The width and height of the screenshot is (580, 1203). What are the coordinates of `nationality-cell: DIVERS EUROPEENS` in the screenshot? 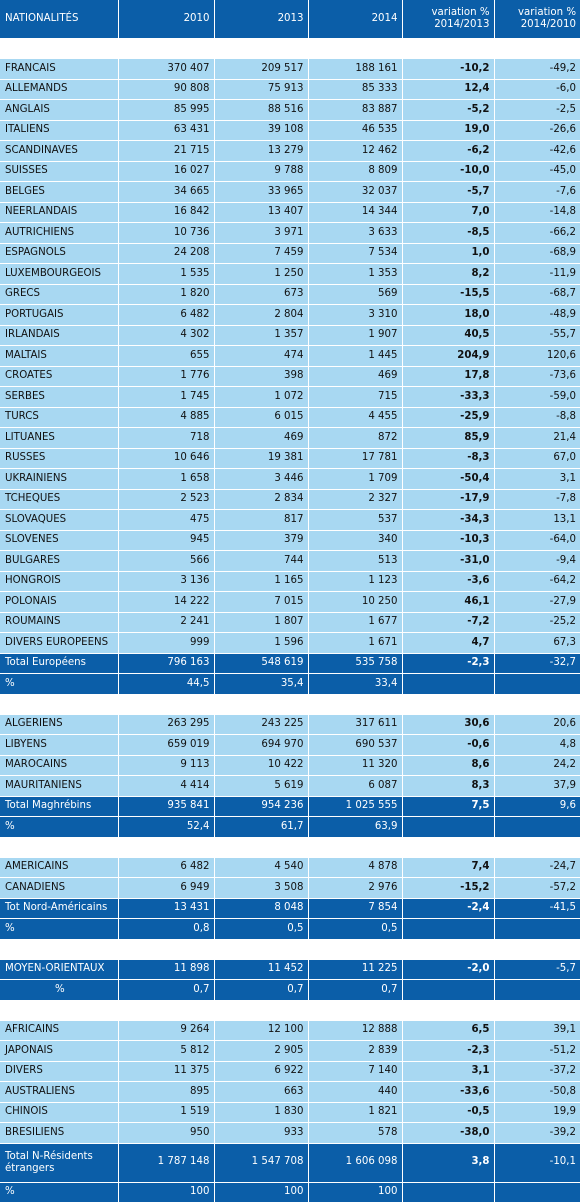 It's located at (59, 642).